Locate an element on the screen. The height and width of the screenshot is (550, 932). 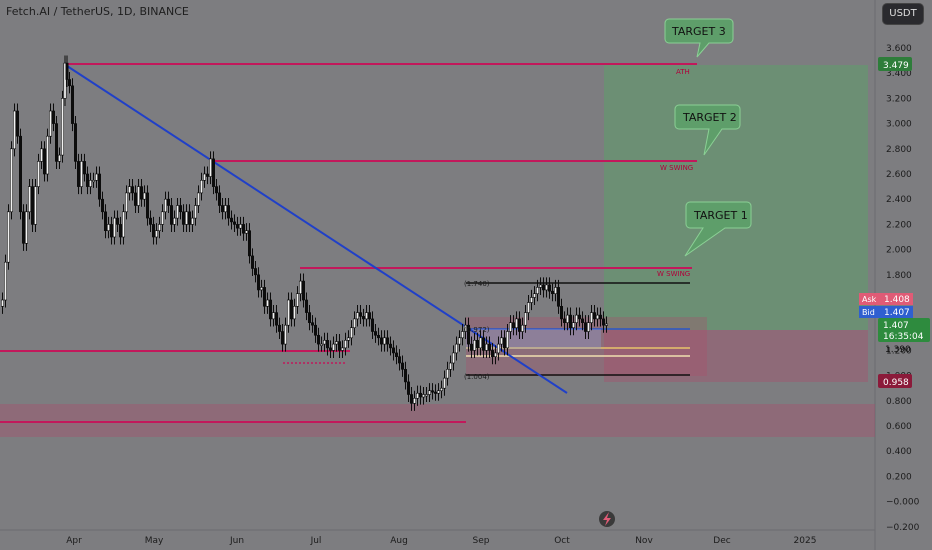
y-tick-label: 0.600 is located at coordinates (899, 427).